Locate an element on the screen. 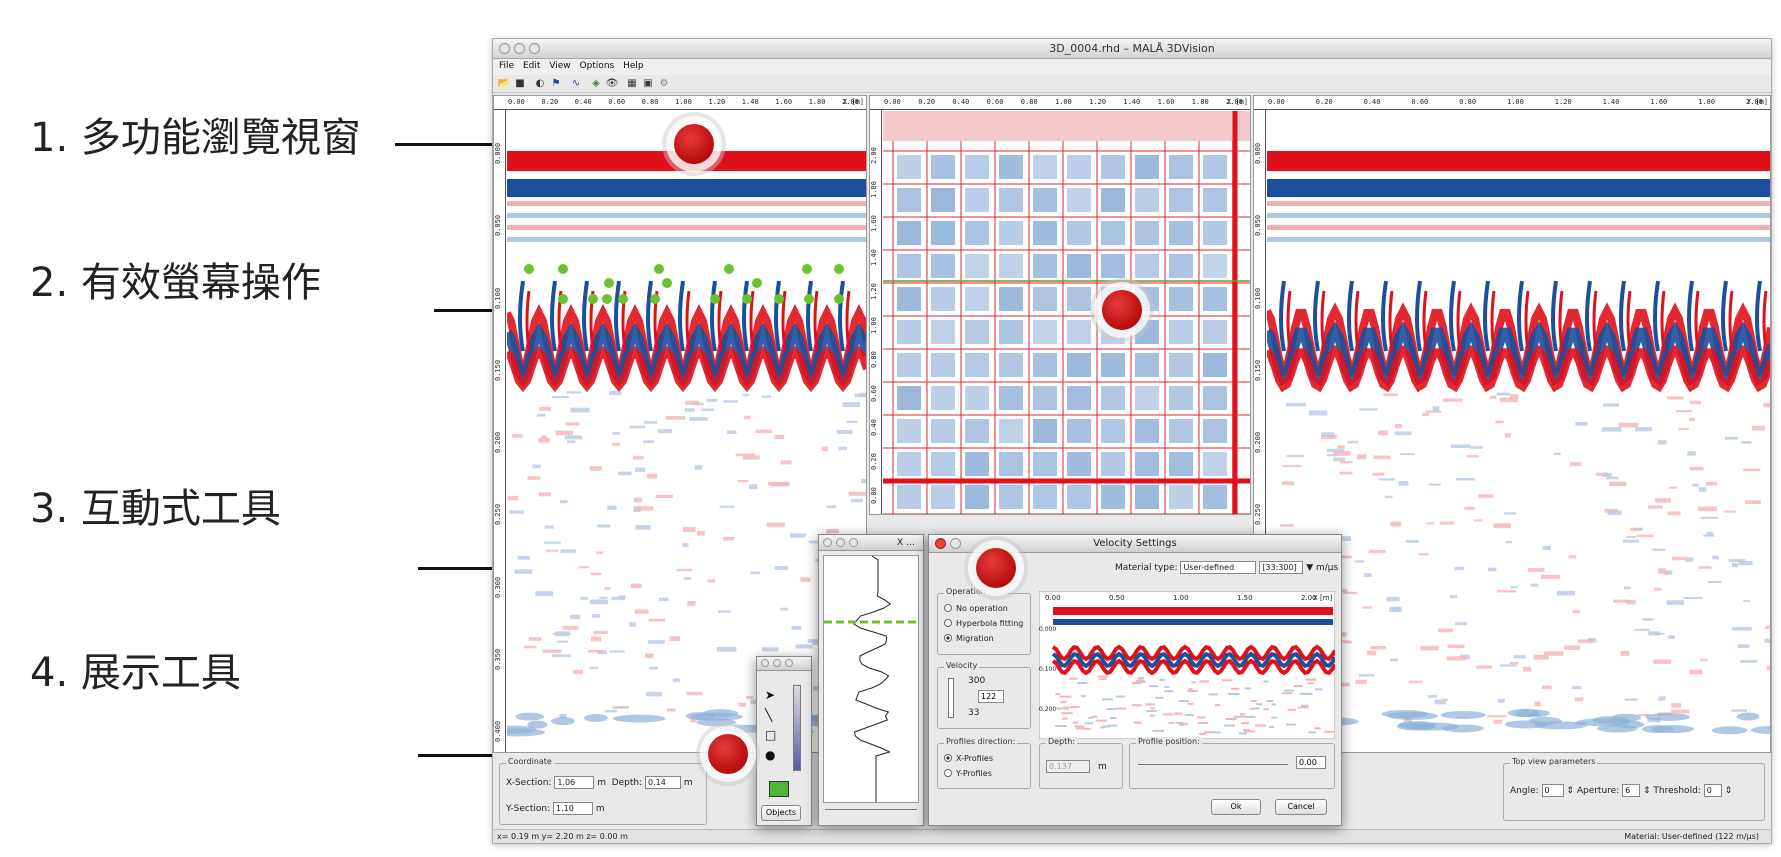 This screenshot has width=1781, height=857. material-dropdown-icon: ▼ is located at coordinates (1310, 568).